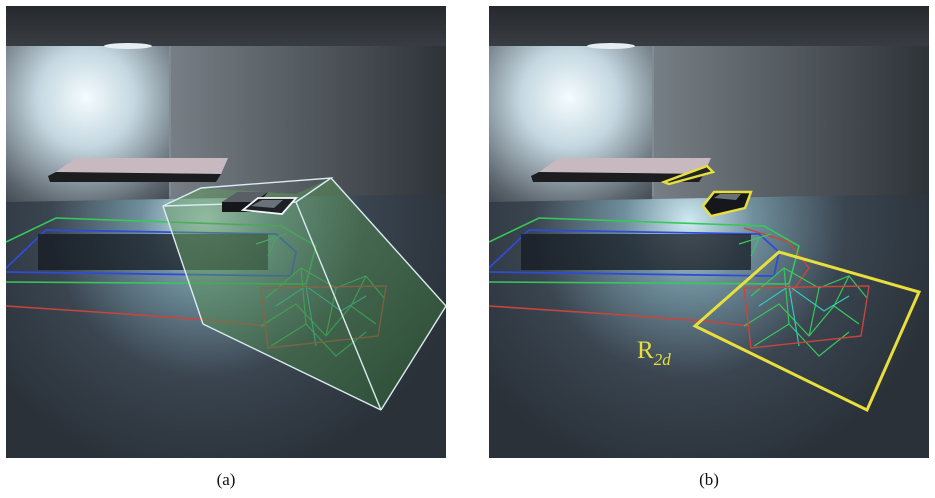  I want to click on cyan-wireframe, so click(804, 316).